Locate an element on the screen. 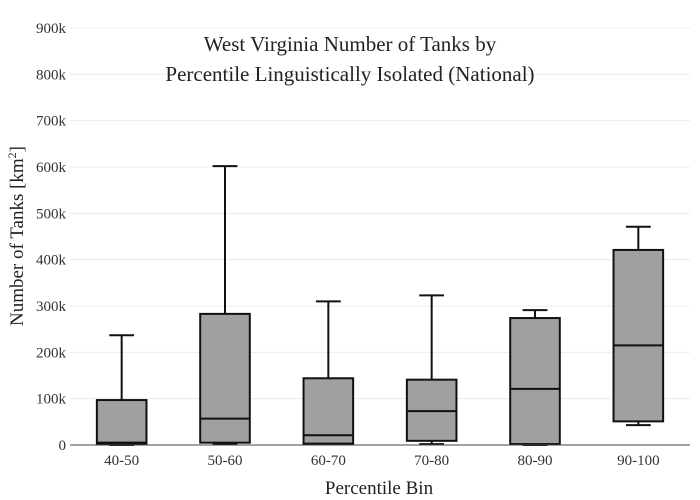  y-tick-label: 600k is located at coordinates (51, 168).